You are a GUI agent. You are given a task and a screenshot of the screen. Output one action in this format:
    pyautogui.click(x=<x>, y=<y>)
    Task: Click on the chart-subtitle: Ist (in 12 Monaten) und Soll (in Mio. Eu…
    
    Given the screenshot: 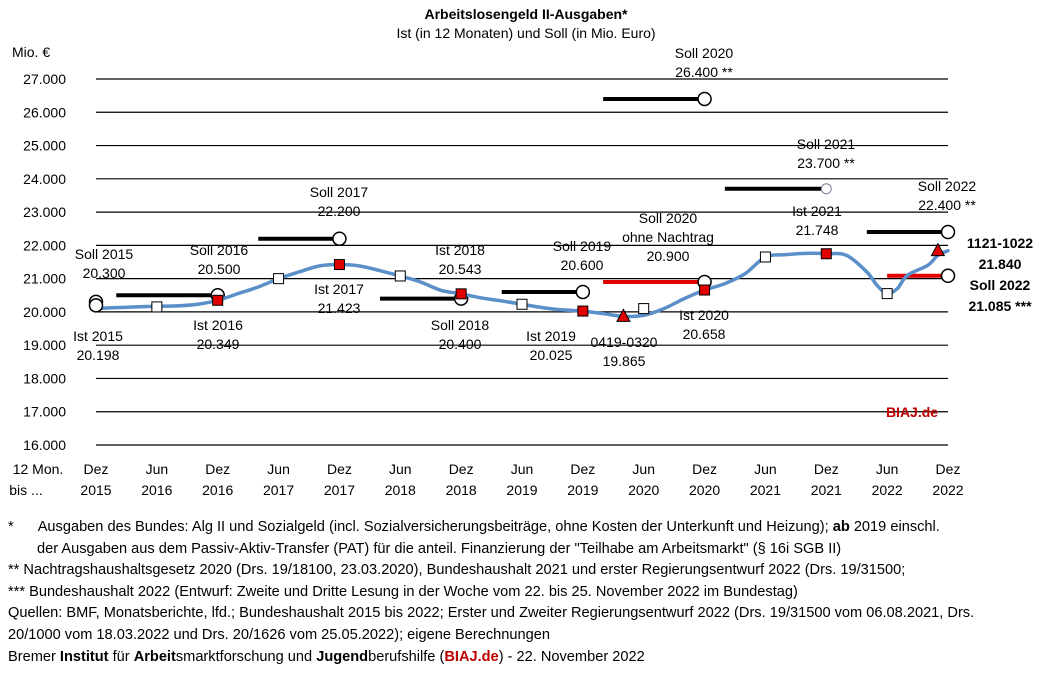 What is the action you would take?
    pyautogui.click(x=525, y=33)
    